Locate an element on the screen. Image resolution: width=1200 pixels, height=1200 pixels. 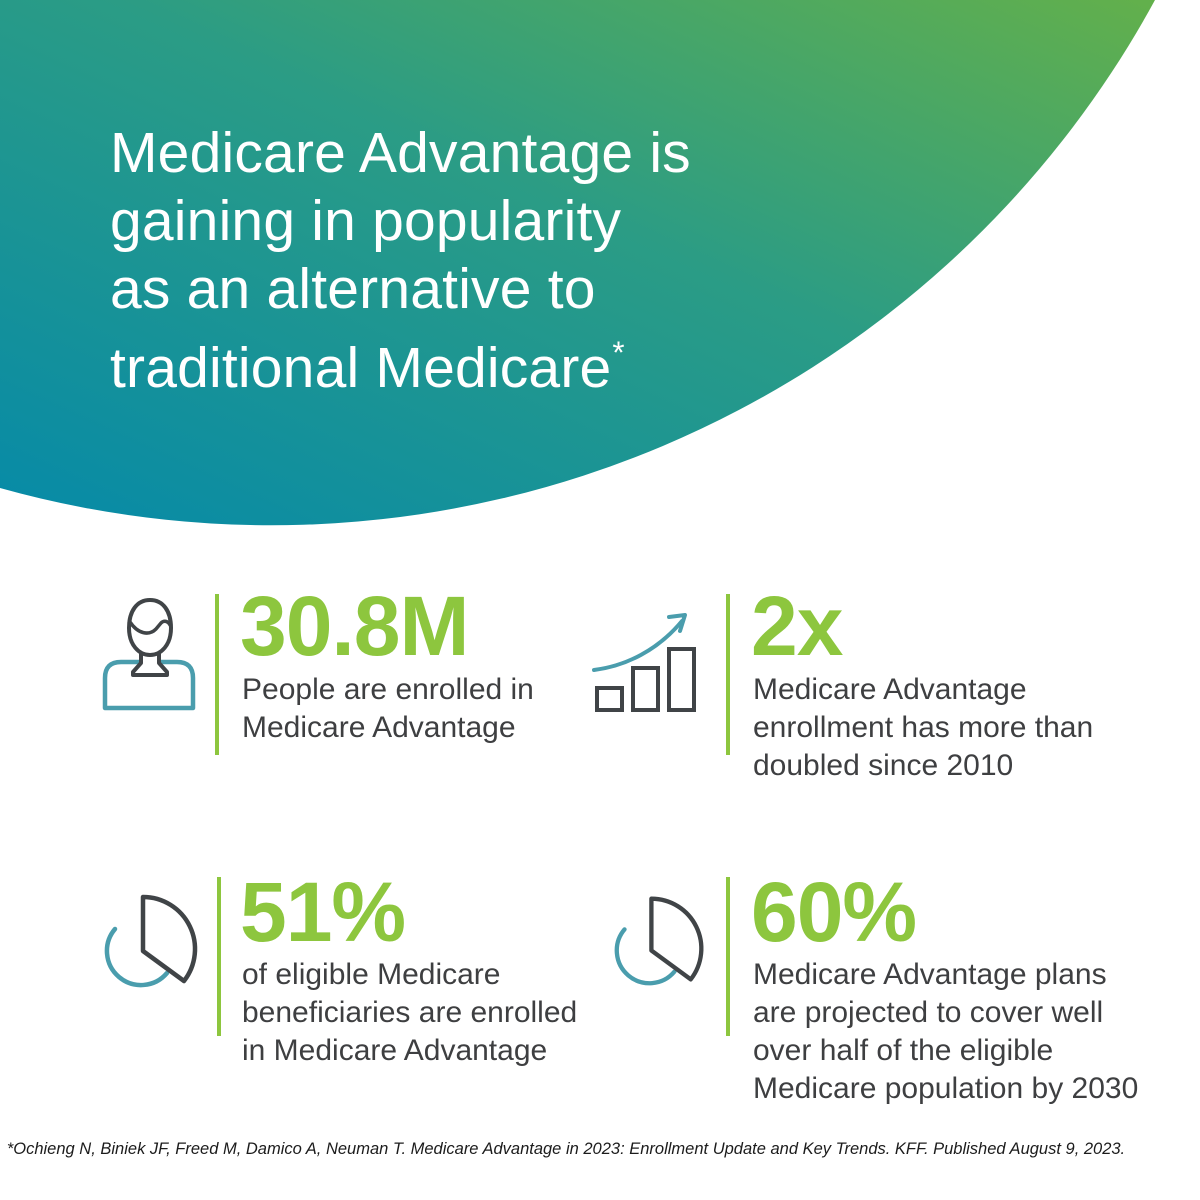
desc-line: of eligible Medicare is located at coordinates (371, 974).